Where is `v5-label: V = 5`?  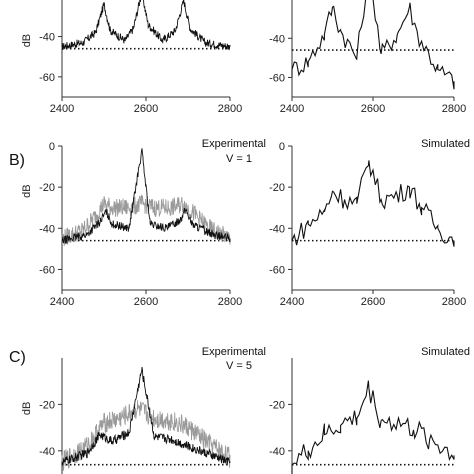 v5-label: V = 5 is located at coordinates (239, 366).